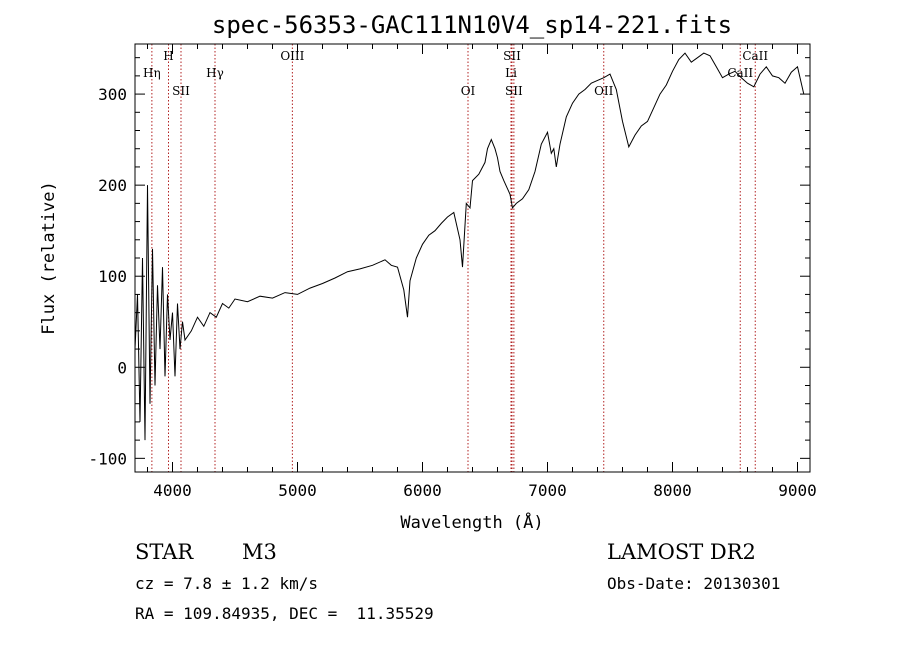  What do you see at coordinates (107, 458) in the screenshot?
I see `y-tick-label: -100` at bounding box center [107, 458].